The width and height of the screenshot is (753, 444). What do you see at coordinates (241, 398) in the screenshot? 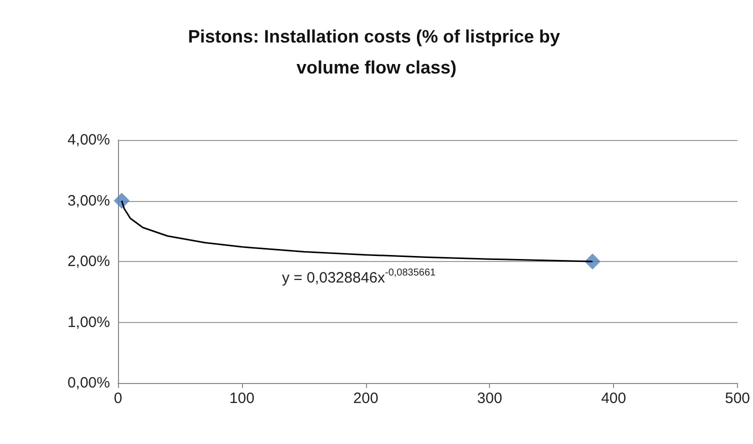
I see `x-tick-label: 100` at bounding box center [241, 398].